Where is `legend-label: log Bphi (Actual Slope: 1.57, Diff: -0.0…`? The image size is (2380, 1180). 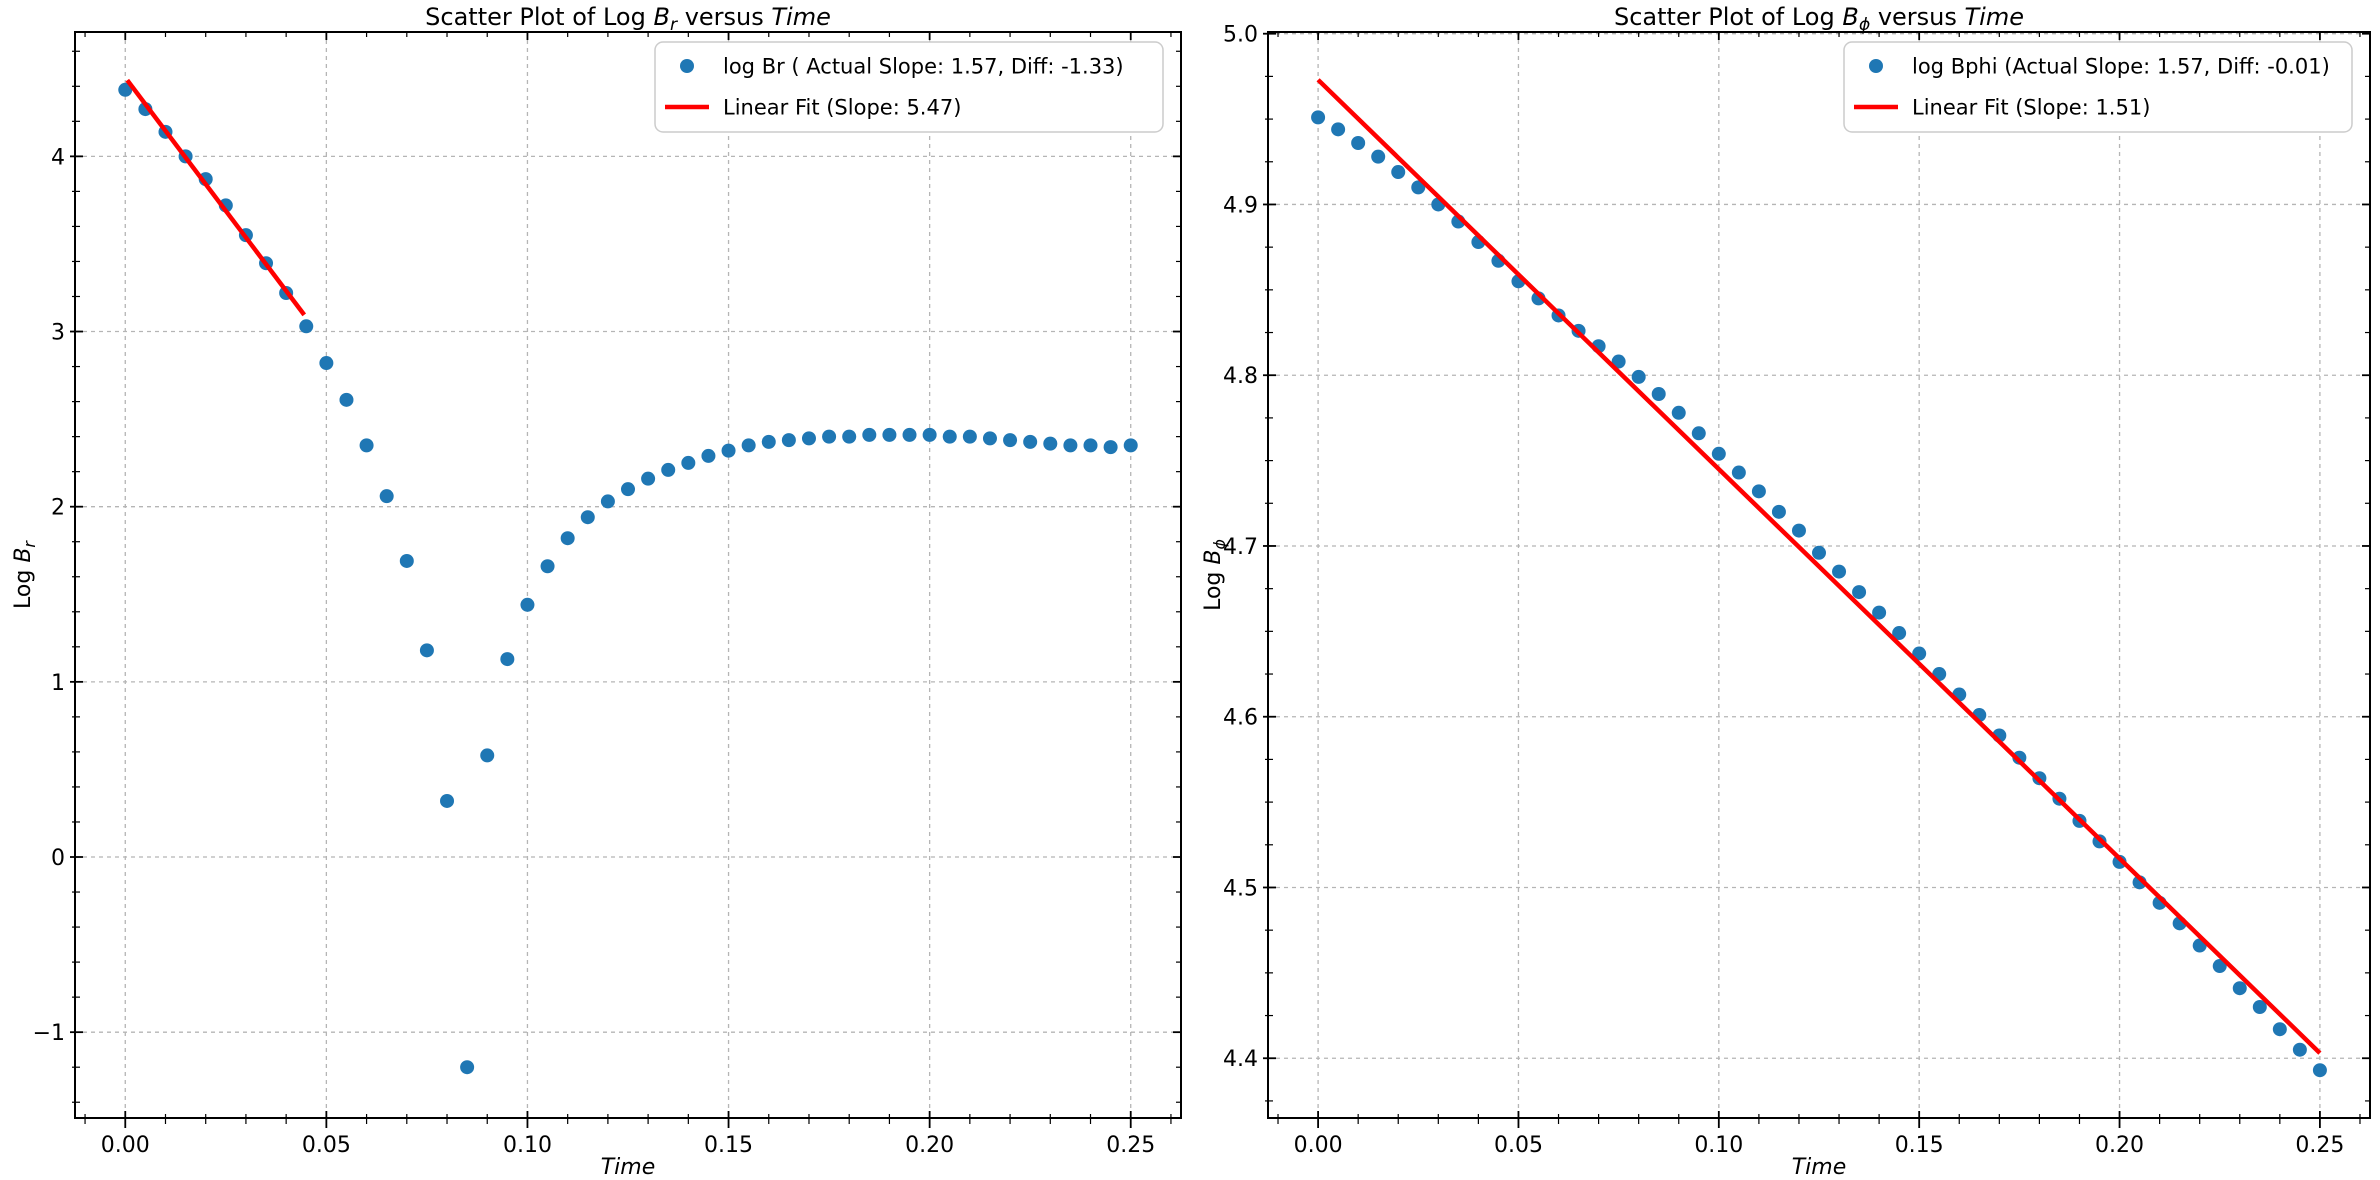 legend-label: log Bphi (Actual Slope: 1.57, Diff: -0.0… is located at coordinates (2121, 67).